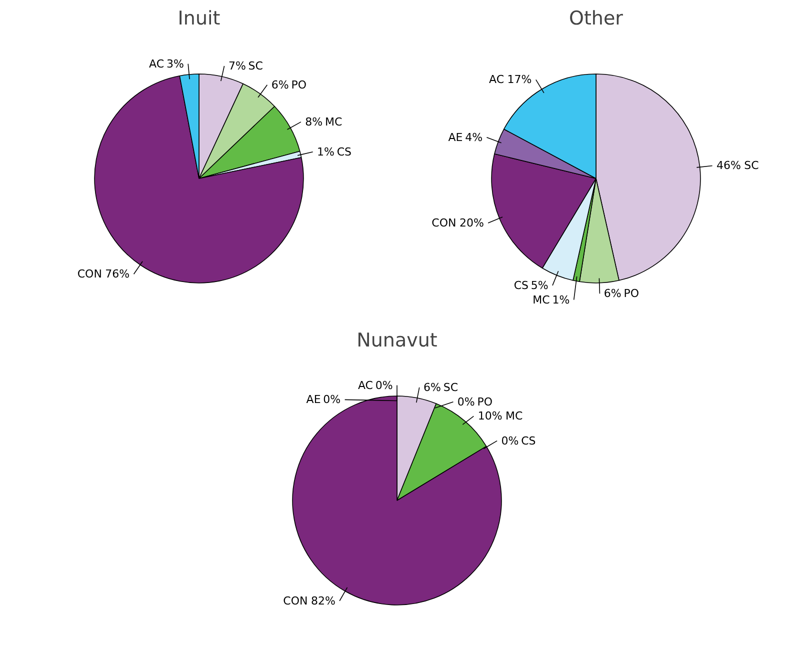  Describe the element at coordinates (199, 19) in the screenshot. I see `chart-title: Inuit` at that location.